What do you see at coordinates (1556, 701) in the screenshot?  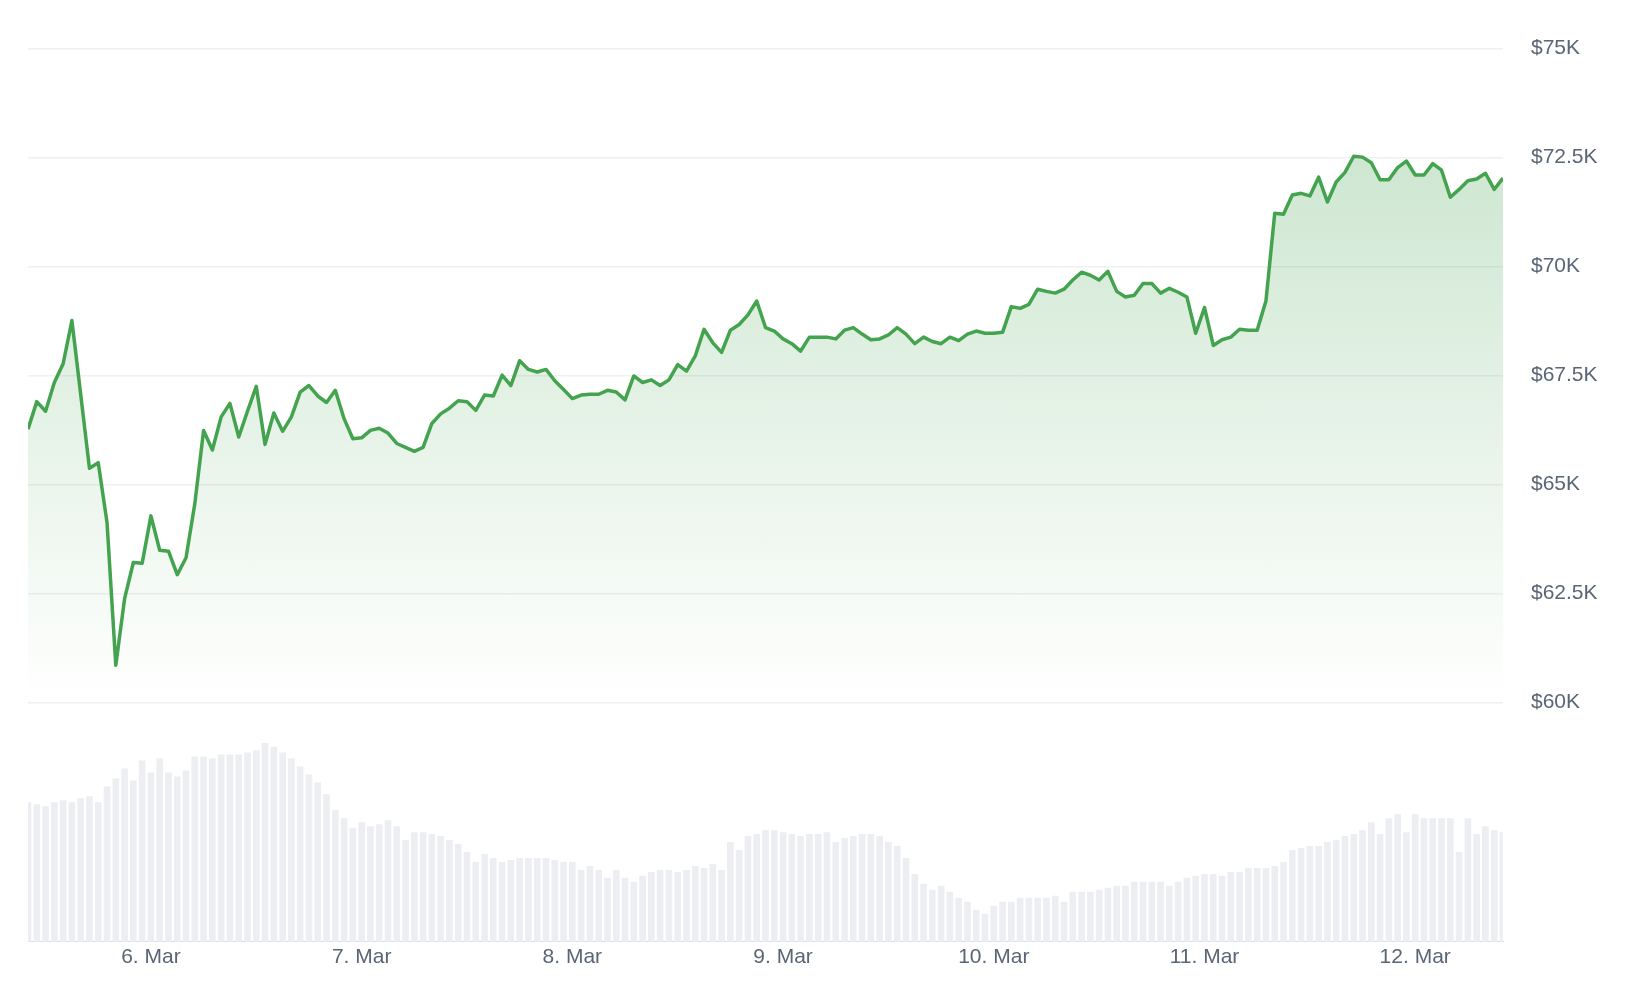 I see `y-tick-label: $60K` at bounding box center [1556, 701].